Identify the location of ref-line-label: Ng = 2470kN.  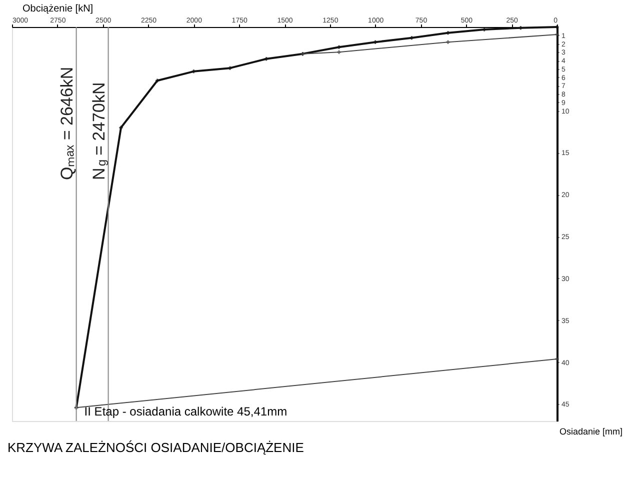
(98, 131).